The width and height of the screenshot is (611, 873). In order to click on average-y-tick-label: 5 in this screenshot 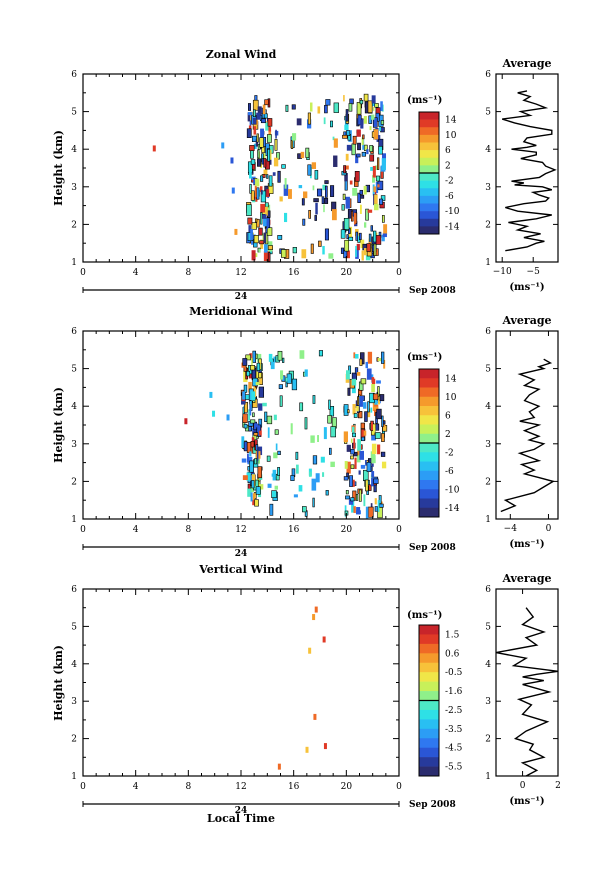, I will do `click(488, 370)`.